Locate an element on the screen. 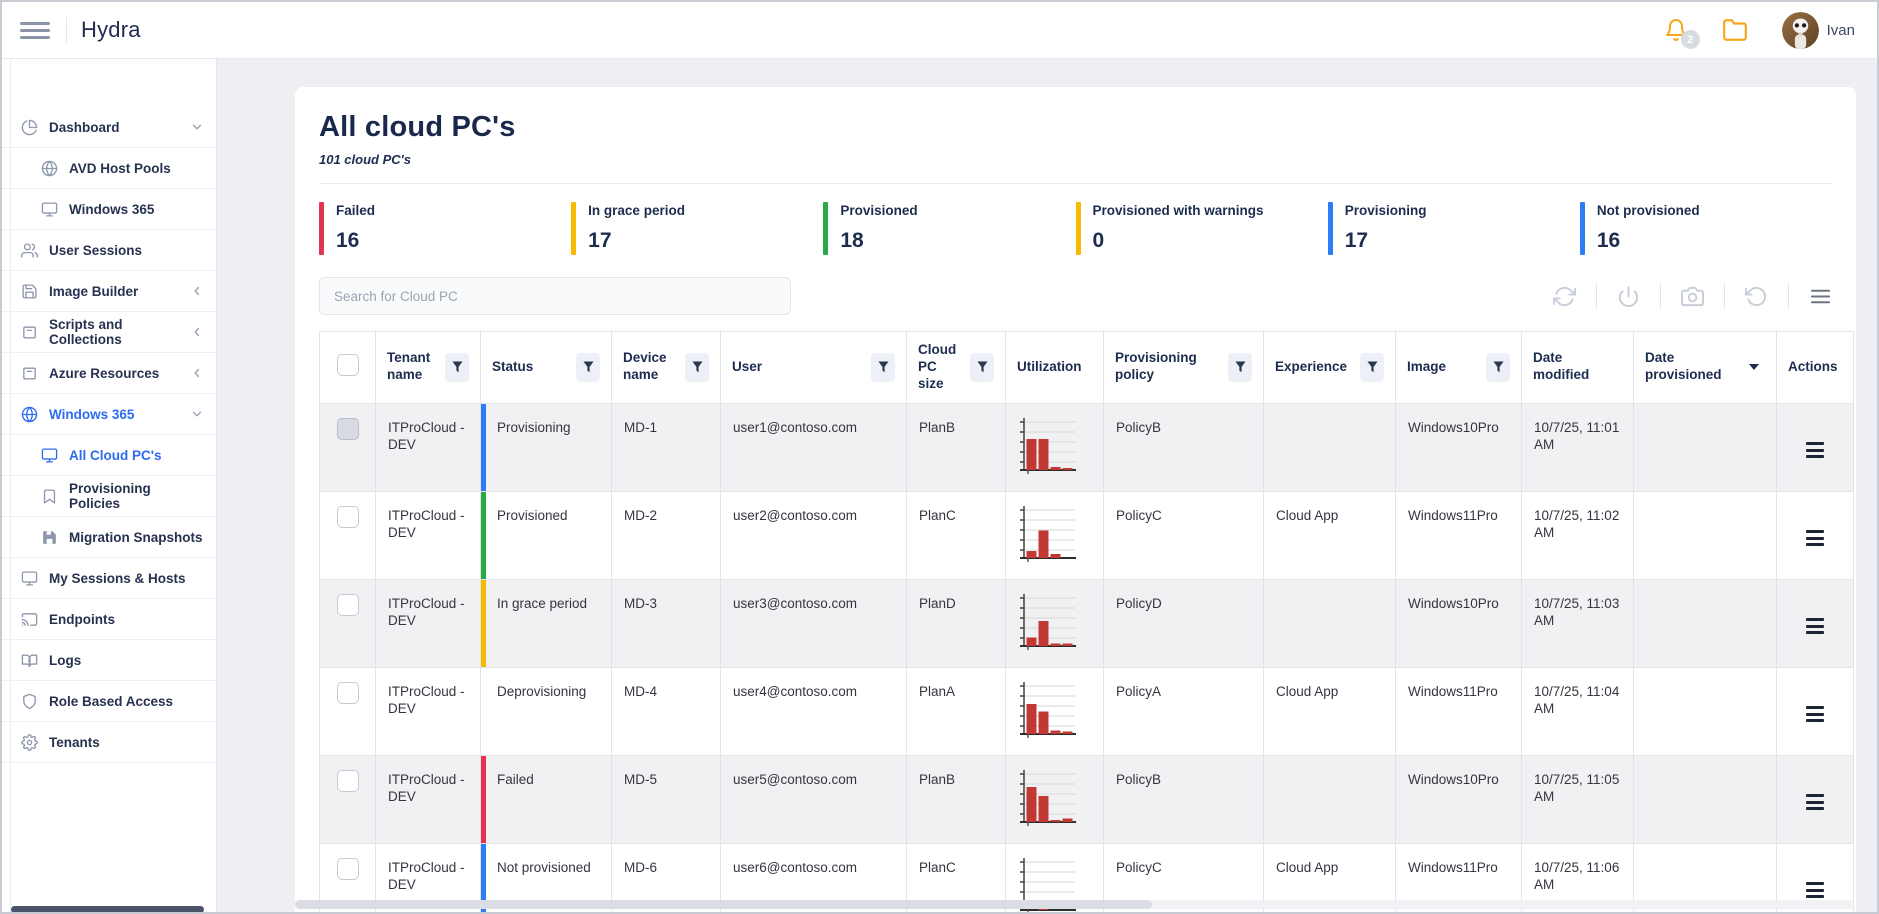 This screenshot has height=914, width=1879. column-header-experience: Experience is located at coordinates (1329, 367).